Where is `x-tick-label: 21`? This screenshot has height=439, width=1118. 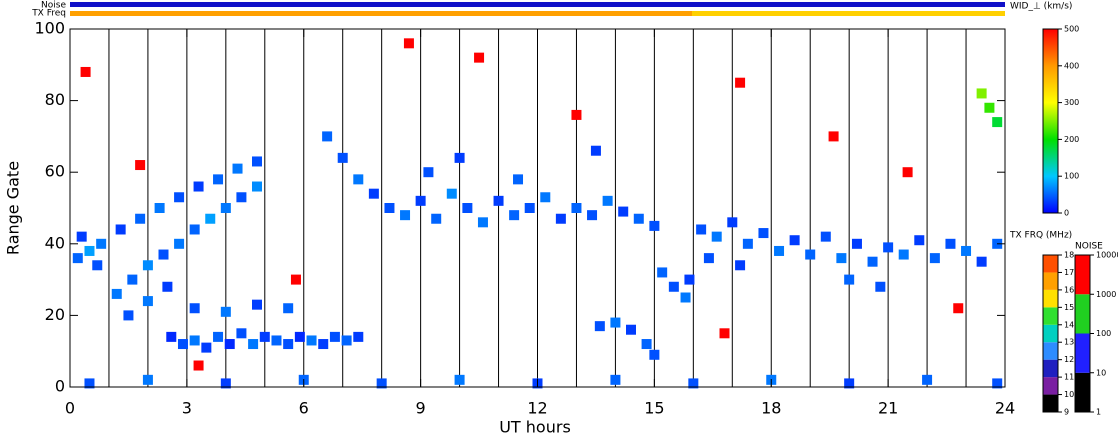 x-tick-label: 21 is located at coordinates (888, 408).